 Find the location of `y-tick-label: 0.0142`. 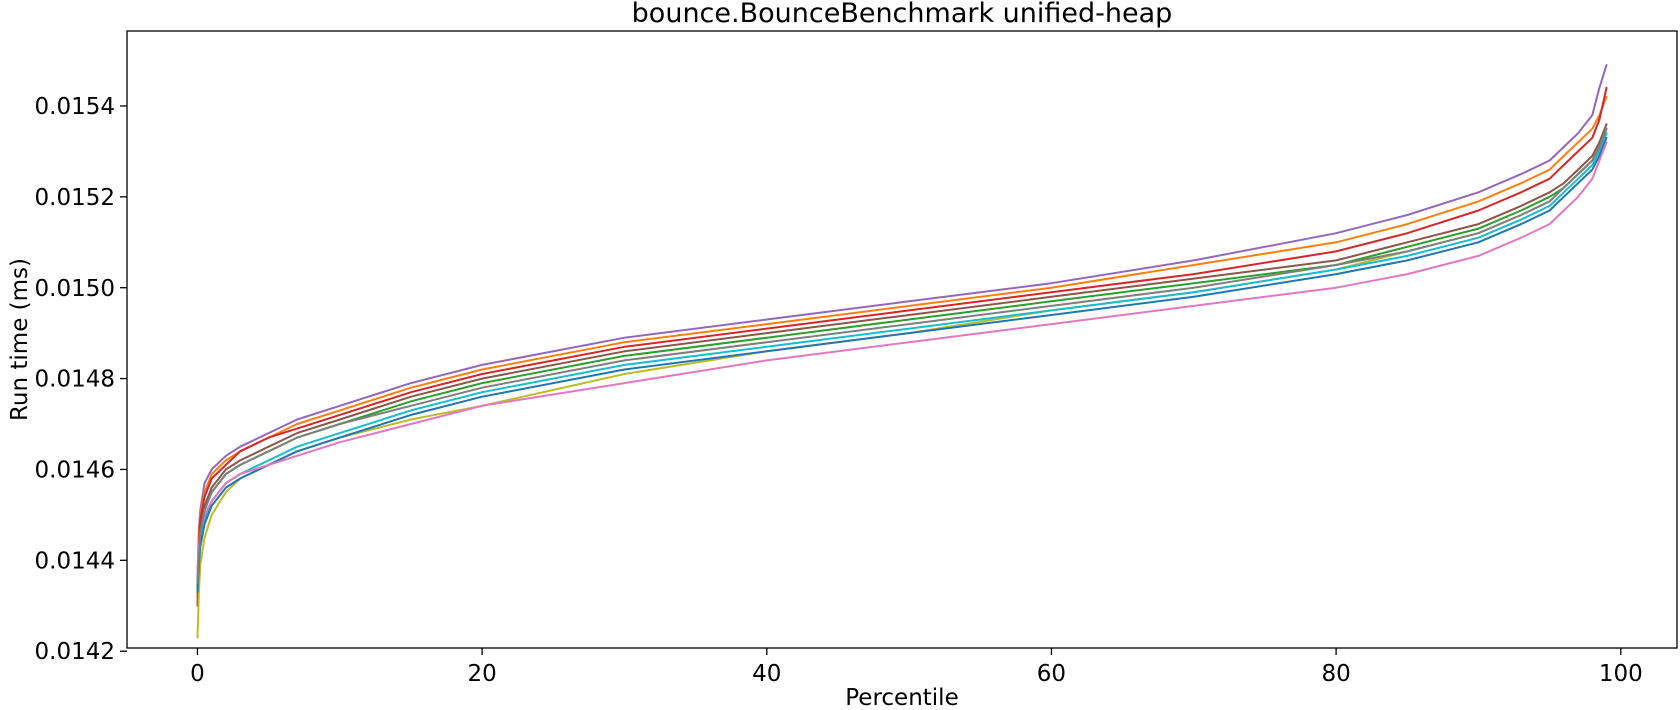

y-tick-label: 0.0142 is located at coordinates (75, 652).